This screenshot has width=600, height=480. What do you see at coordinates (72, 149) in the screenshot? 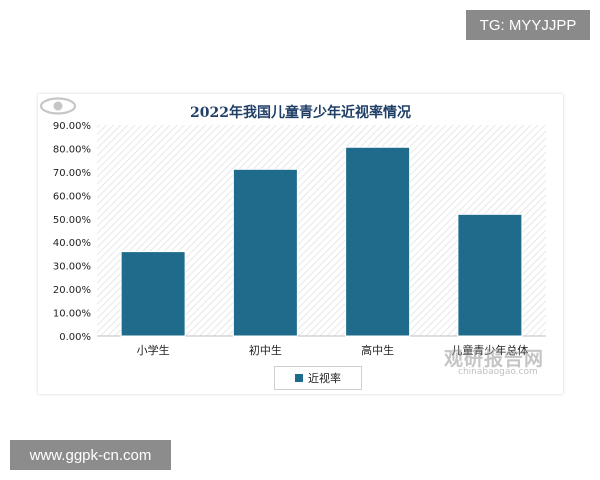
I see `y-tick-label: 80.00%` at bounding box center [72, 149].